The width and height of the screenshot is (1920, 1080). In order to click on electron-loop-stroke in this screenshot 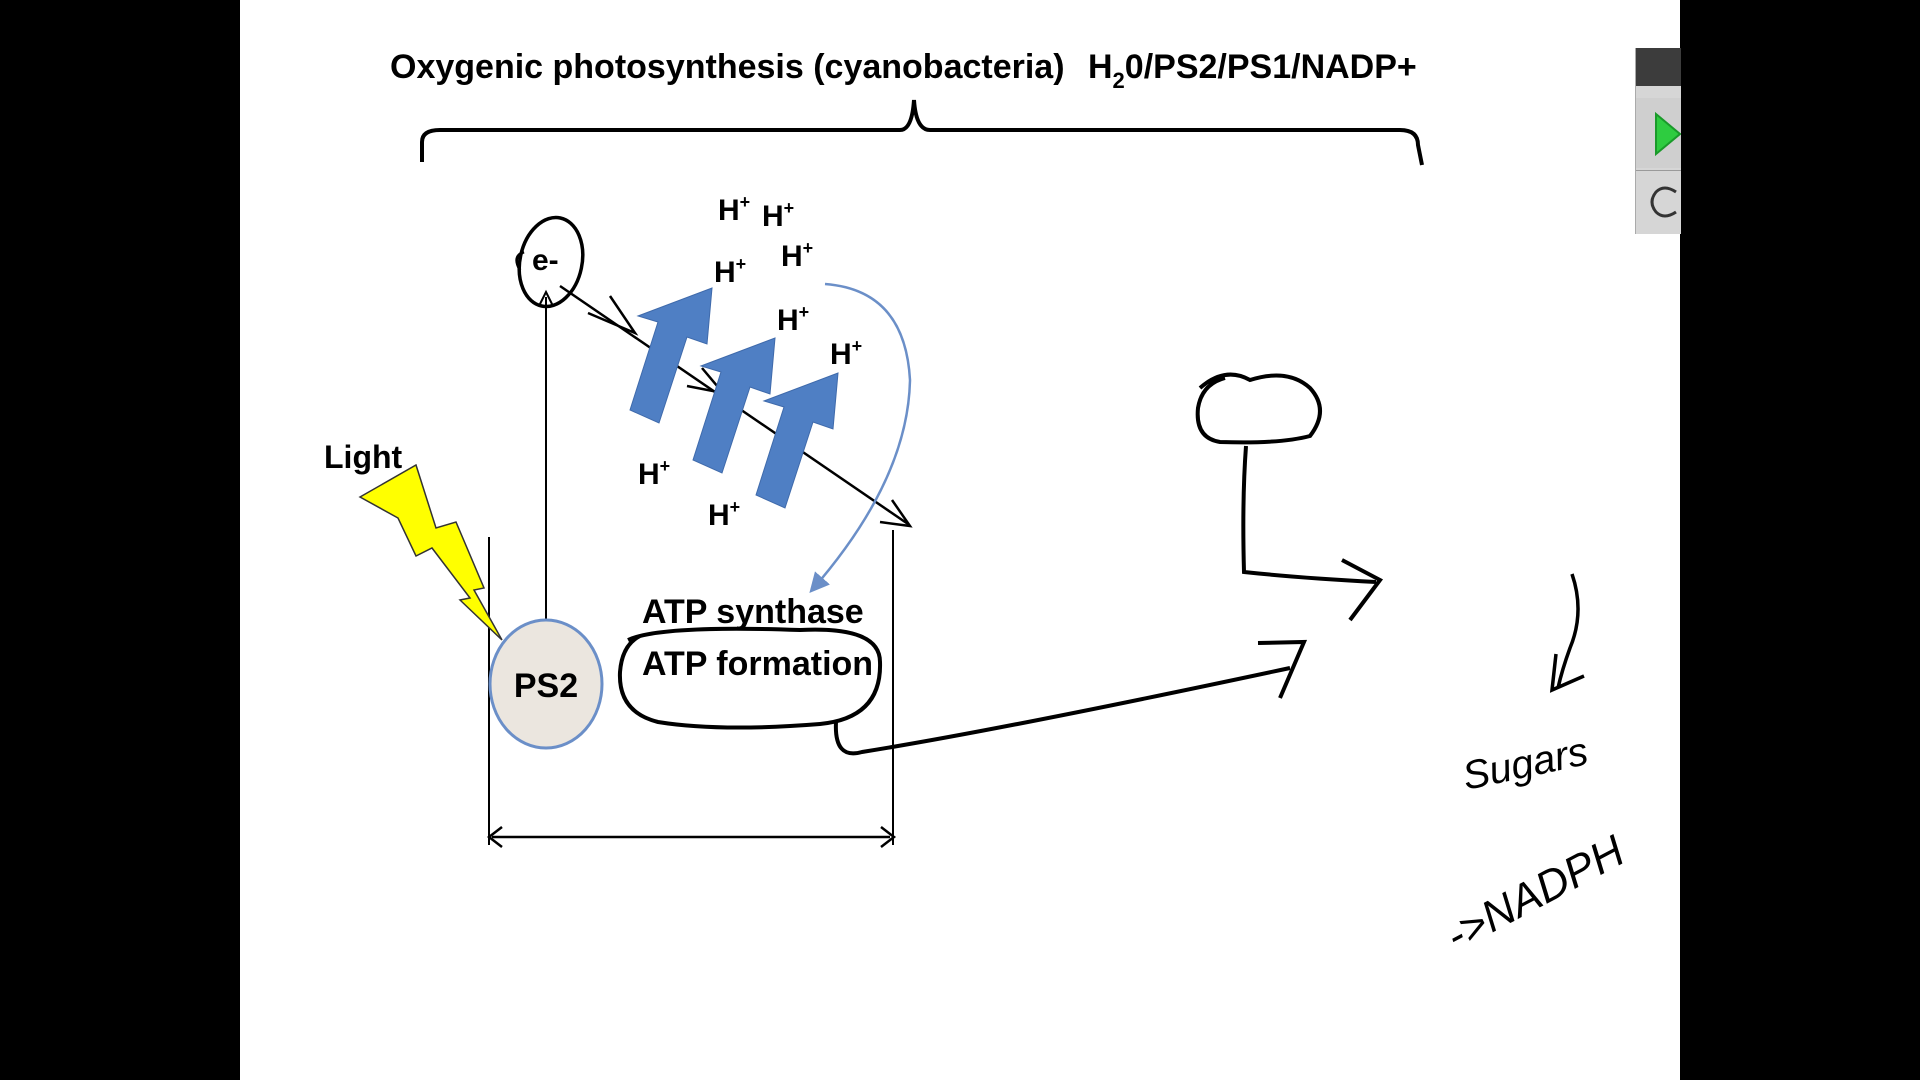, I will do `click(520, 260)`.